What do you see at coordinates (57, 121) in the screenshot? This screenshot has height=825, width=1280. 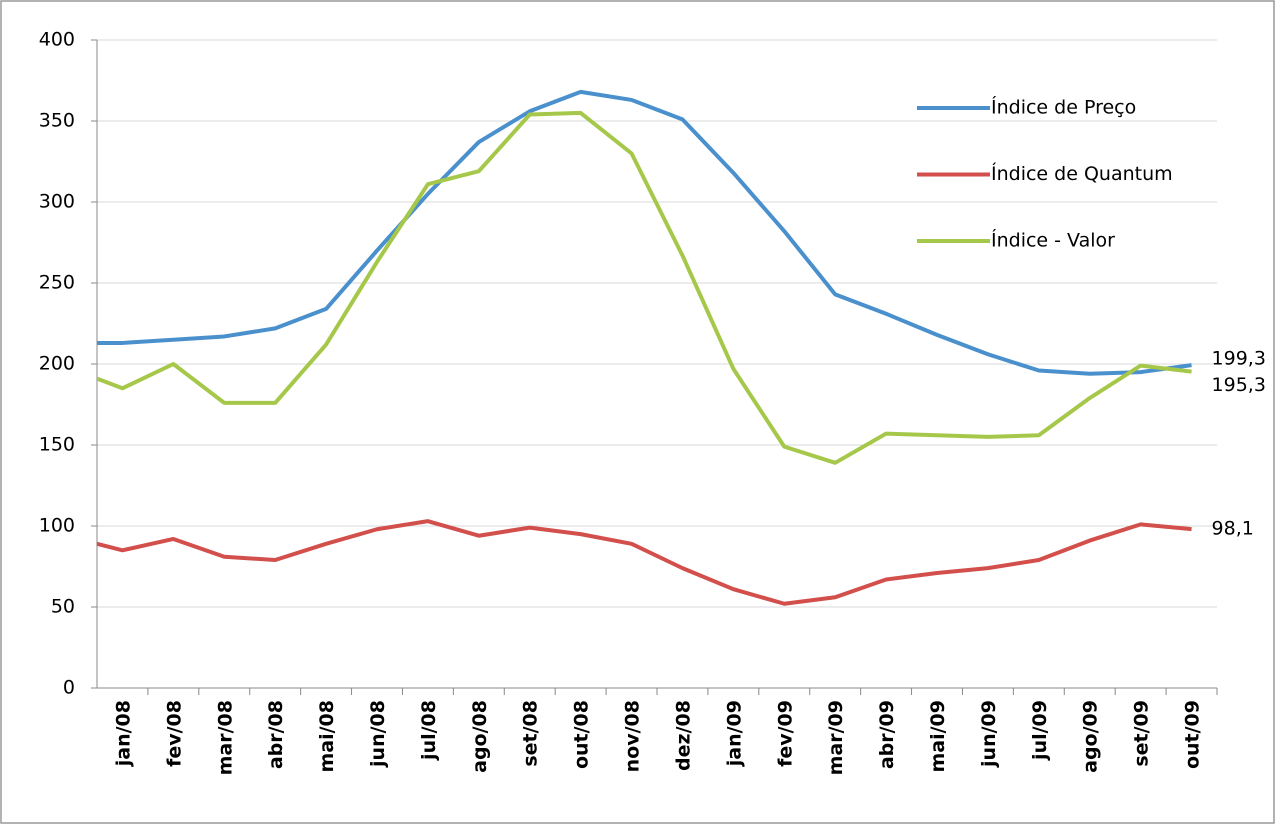 I see `y-tick-label: 350` at bounding box center [57, 121].